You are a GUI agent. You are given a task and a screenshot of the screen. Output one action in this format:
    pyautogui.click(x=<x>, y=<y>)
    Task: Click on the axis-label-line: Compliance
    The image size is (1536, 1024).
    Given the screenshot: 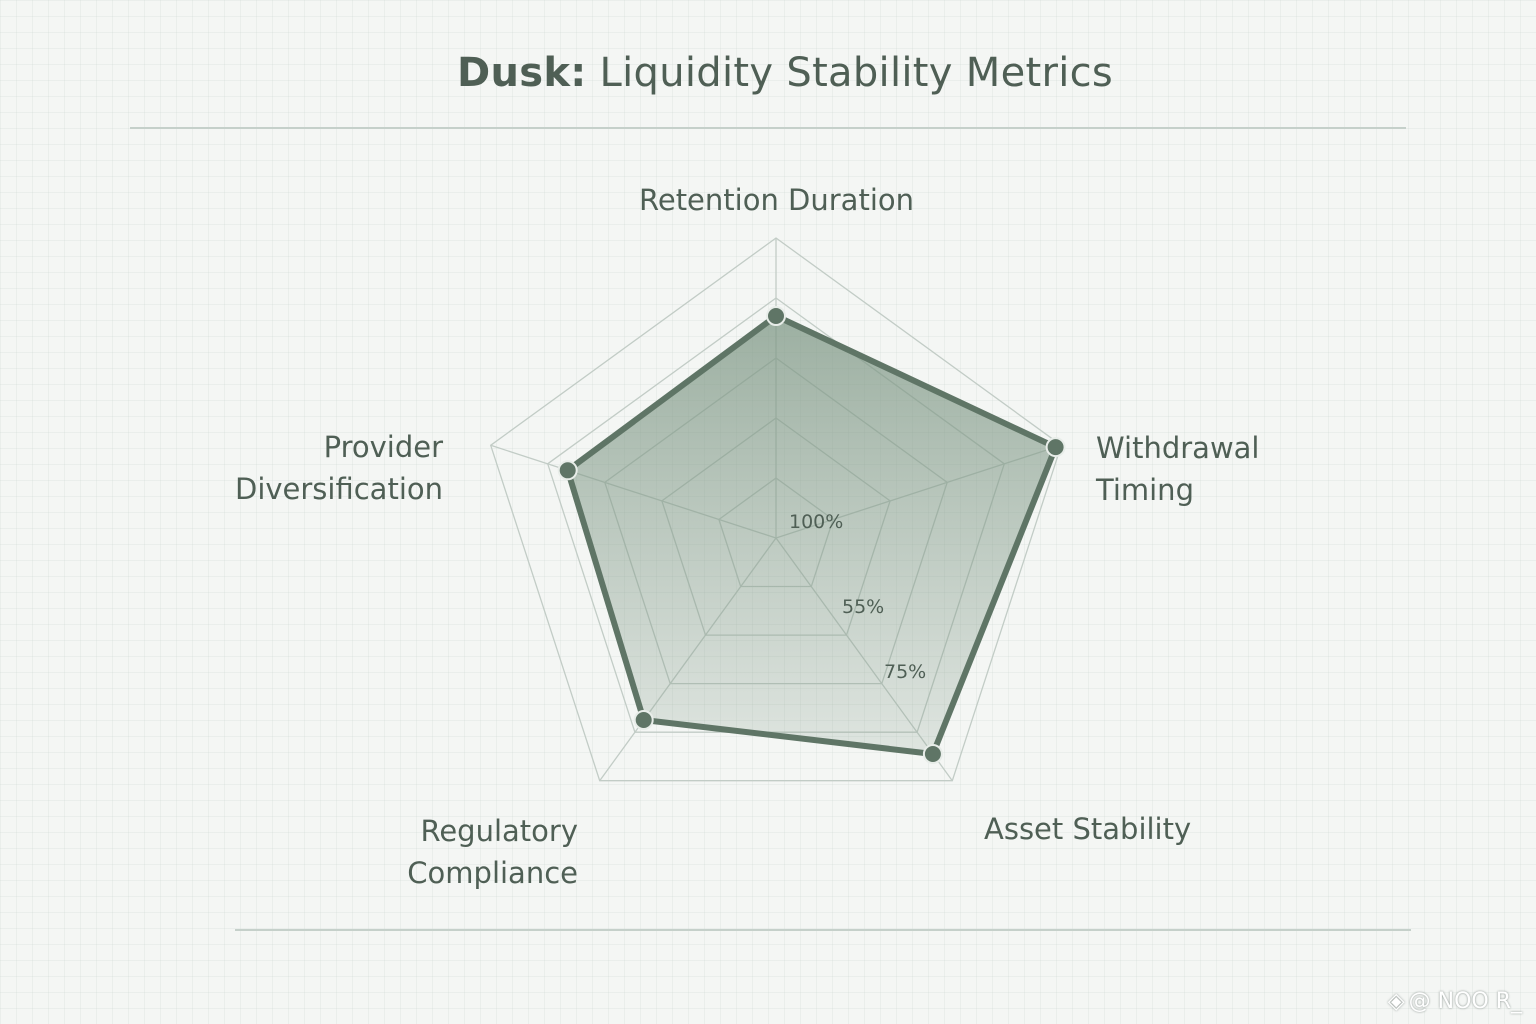 What is the action you would take?
    pyautogui.click(x=492, y=873)
    